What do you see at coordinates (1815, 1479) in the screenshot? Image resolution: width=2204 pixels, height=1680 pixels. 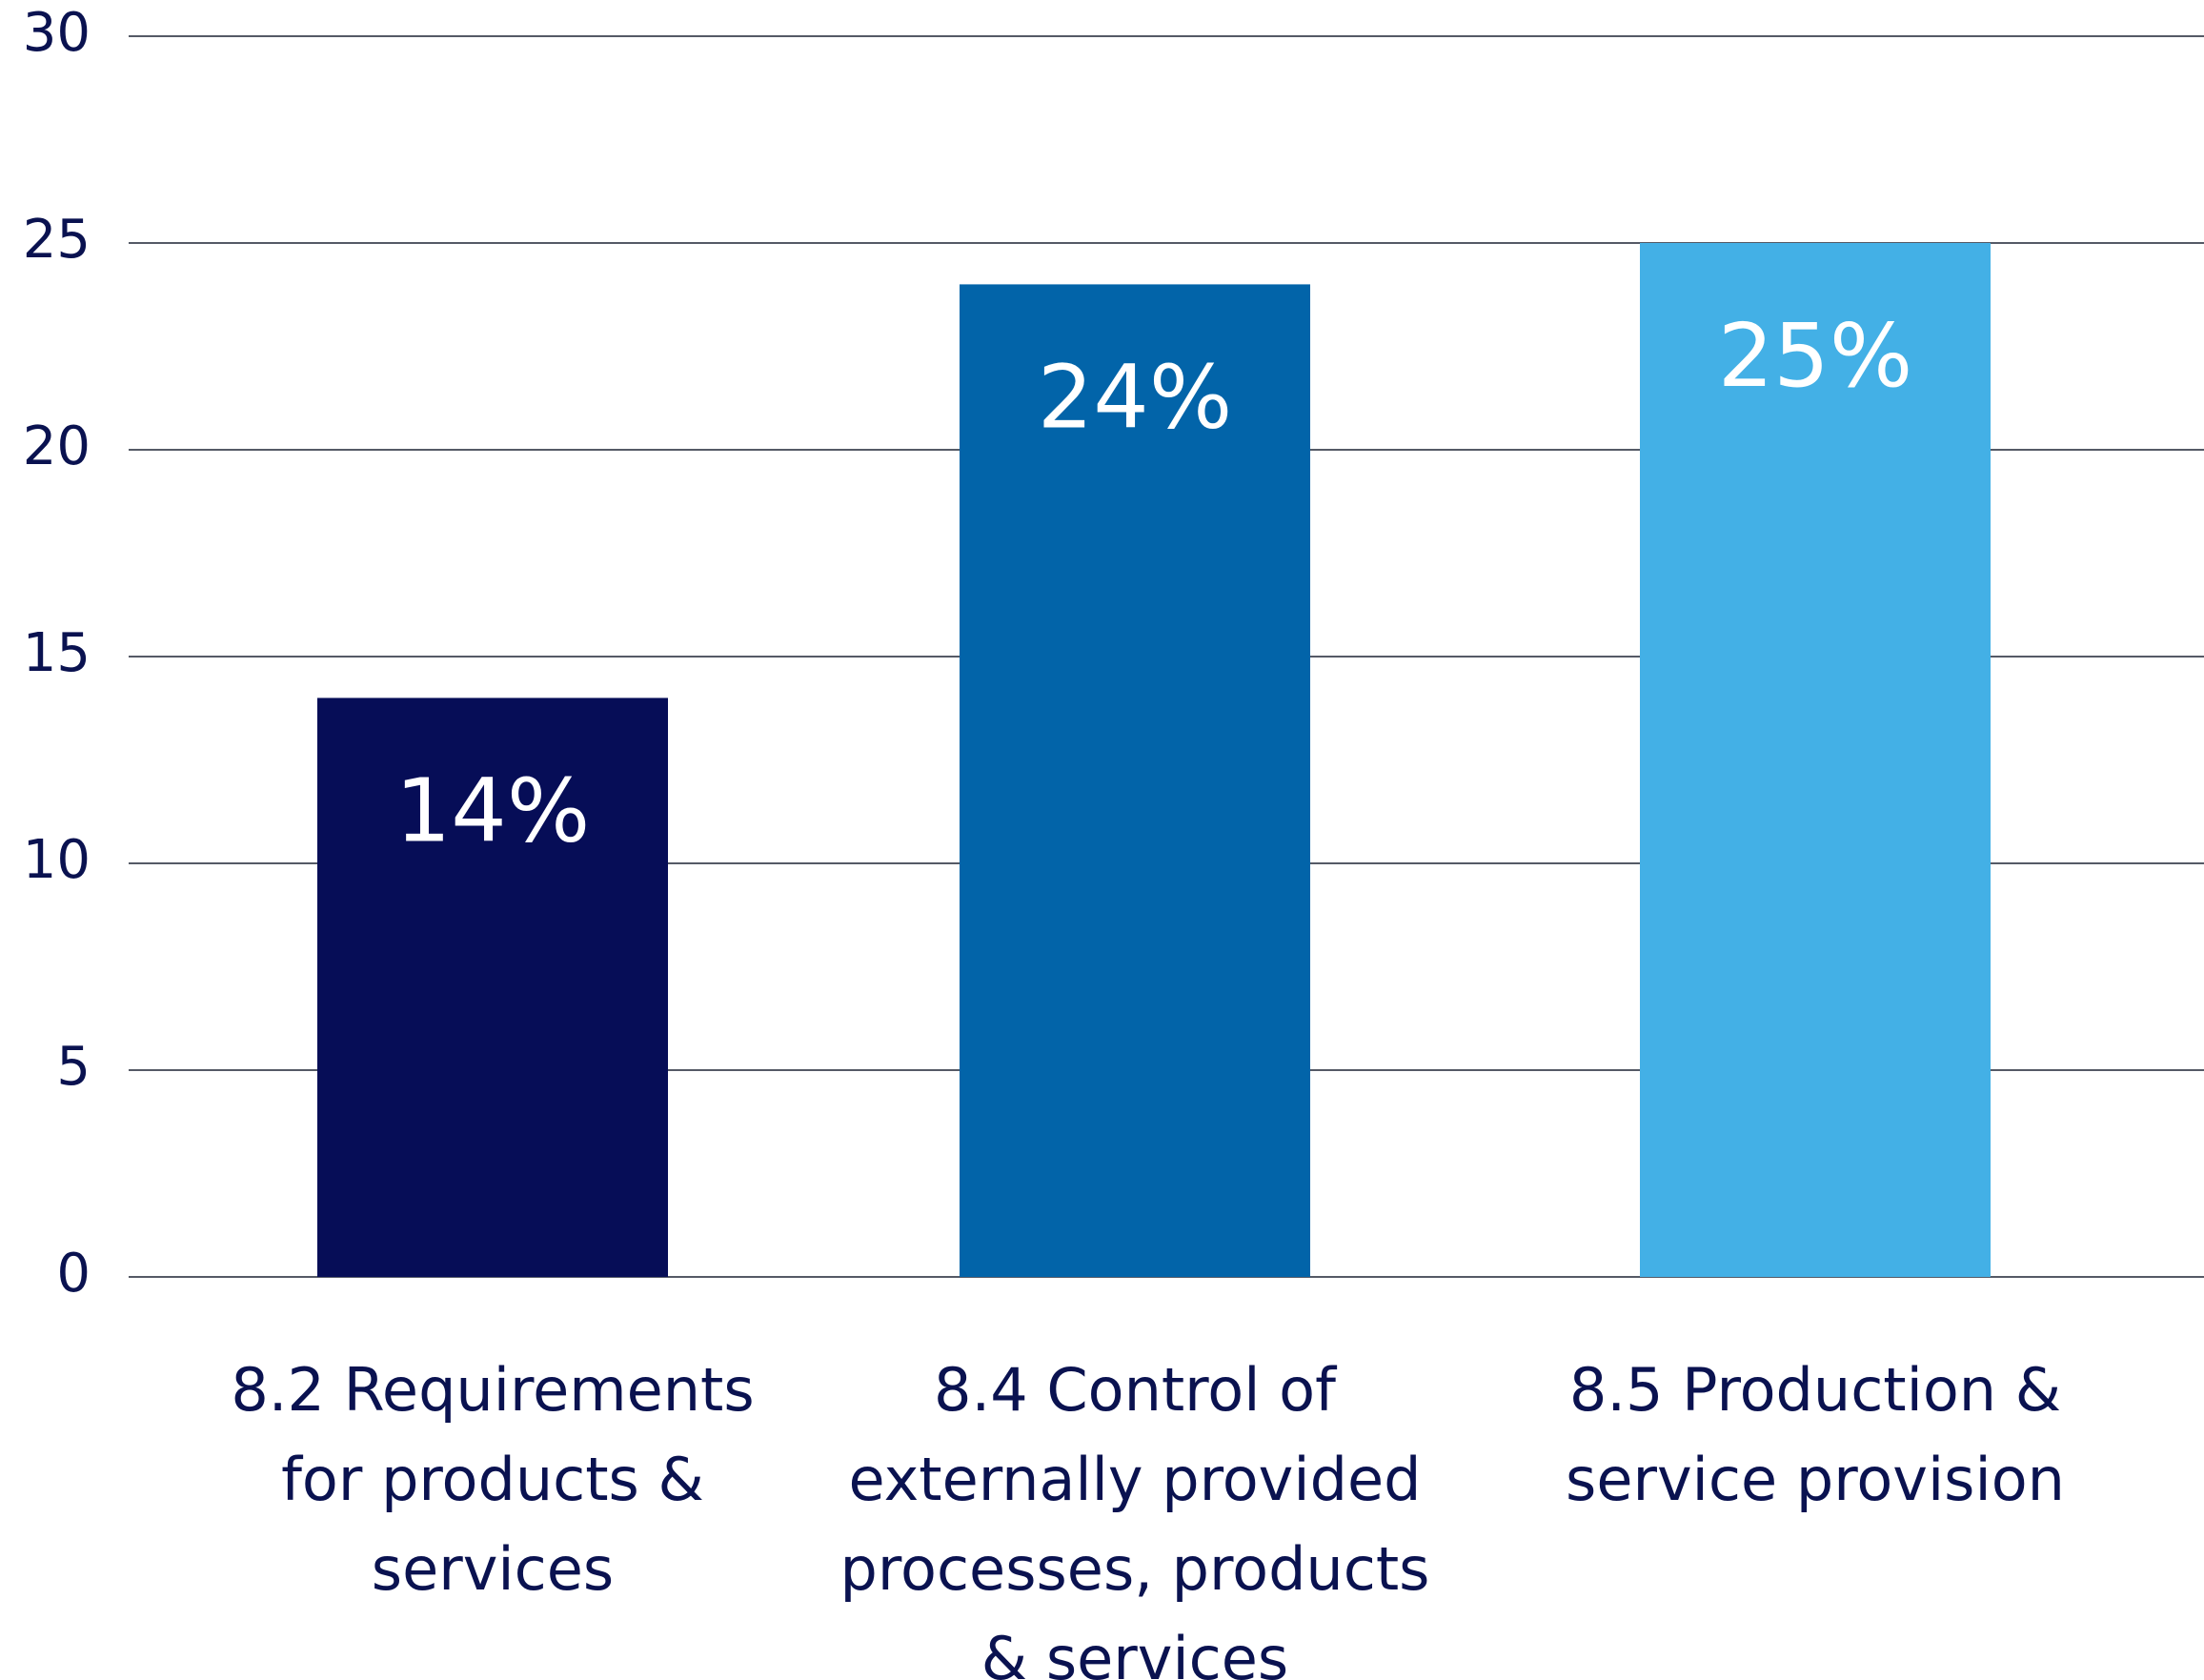 I see `x-category-line: service provision` at bounding box center [1815, 1479].